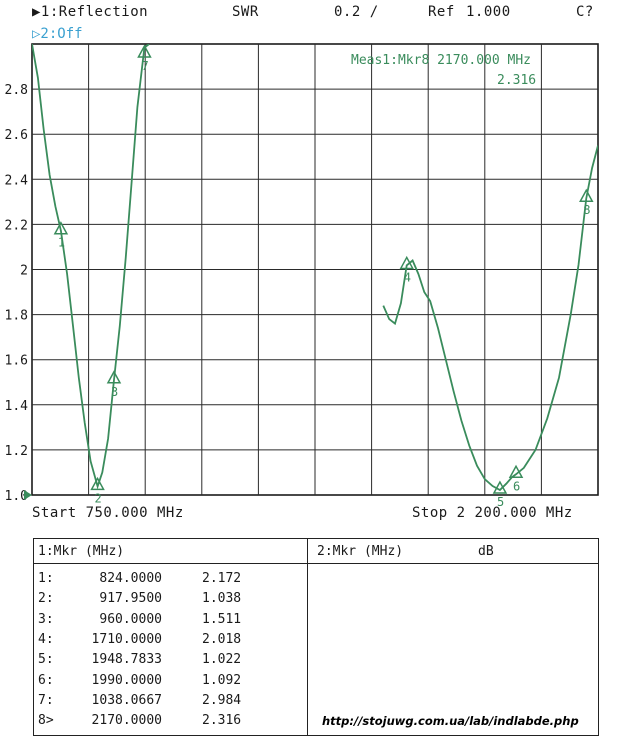  I want to click on marker-value: 2.984, so click(222, 700).